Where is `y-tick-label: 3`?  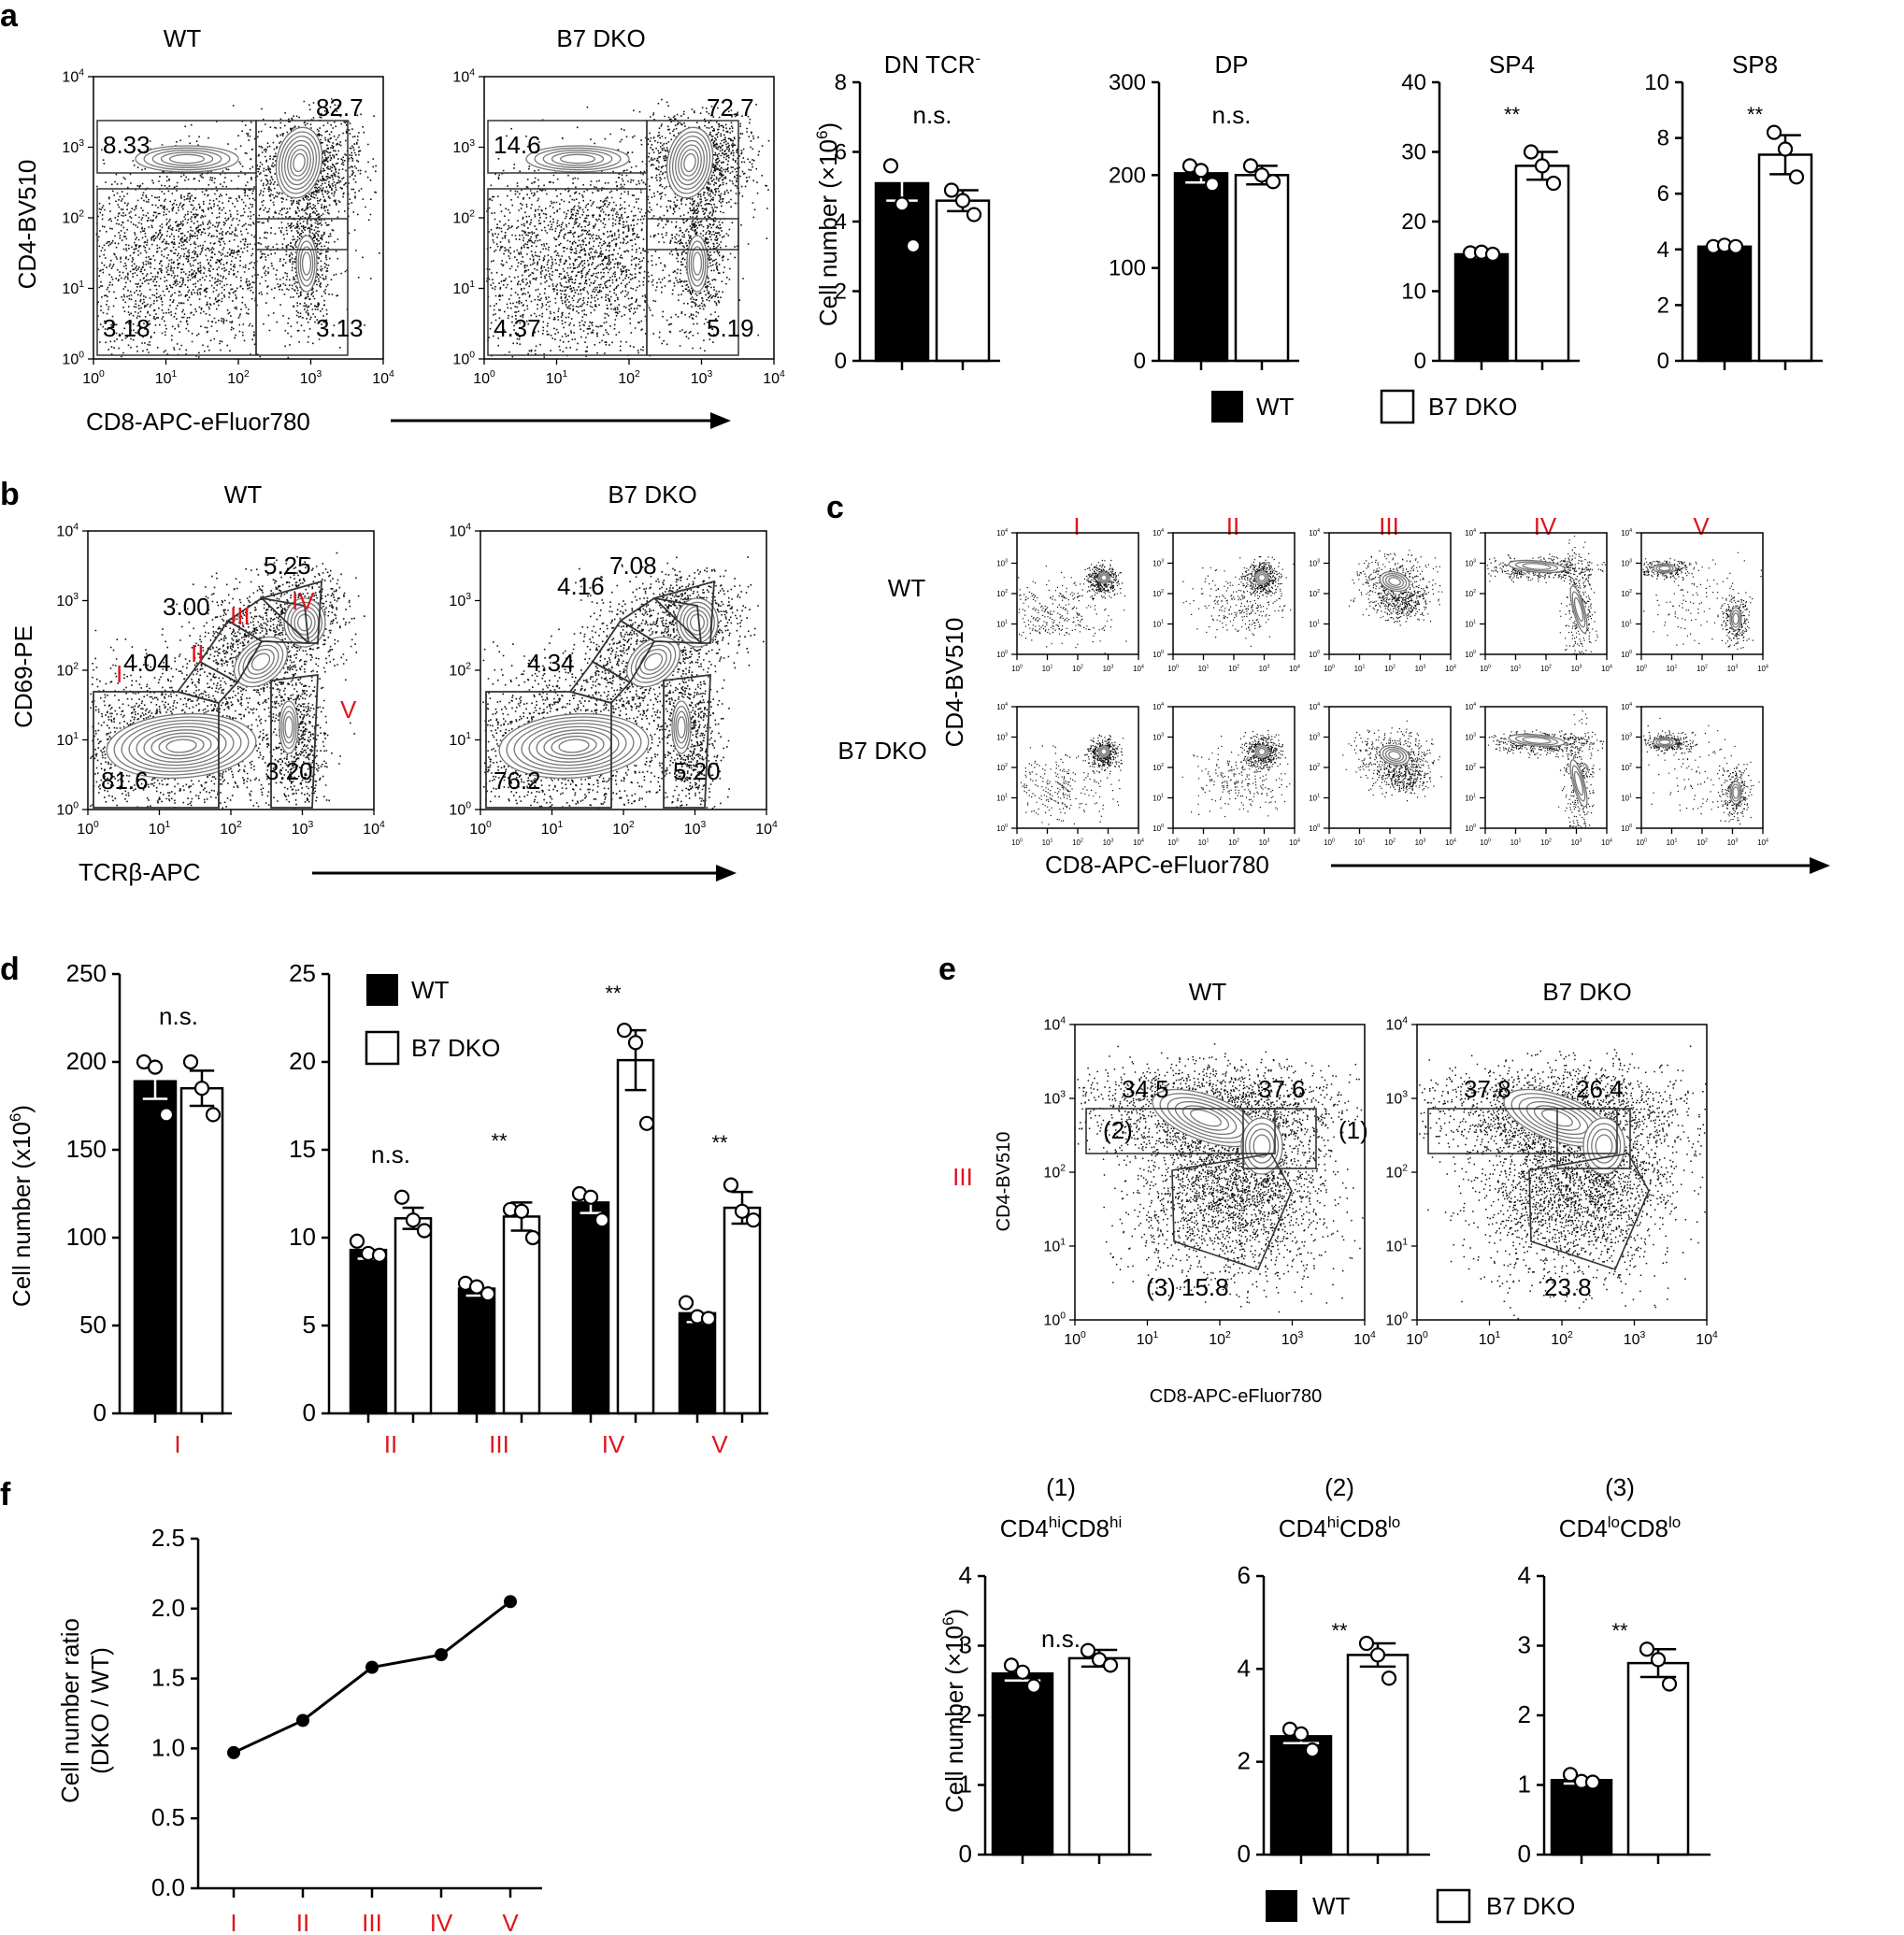
y-tick-label: 3 is located at coordinates (966, 1645).